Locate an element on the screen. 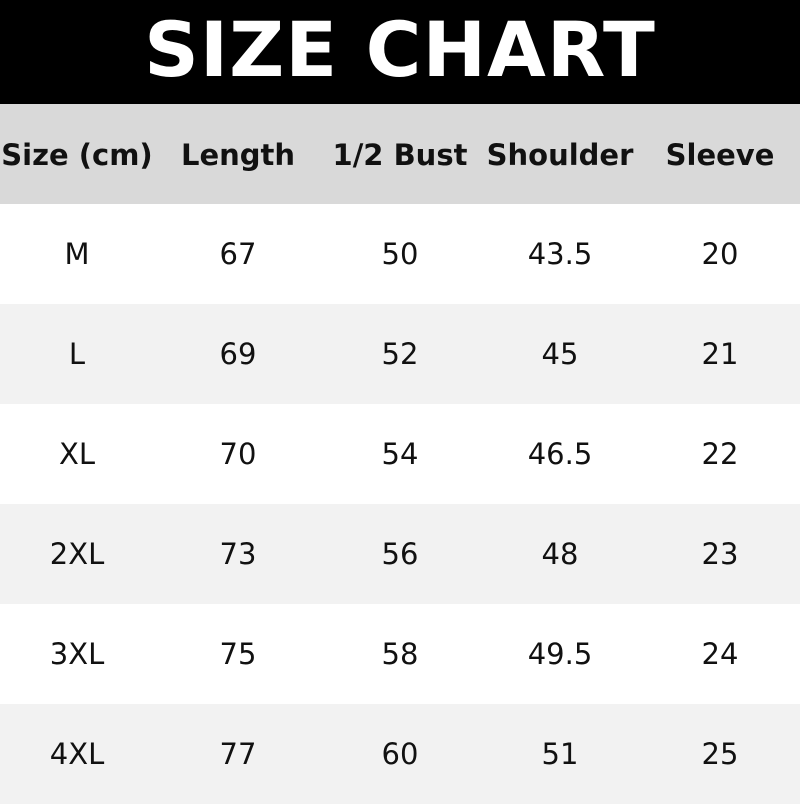 This screenshot has width=800, height=804. cell-bust: 50 is located at coordinates (400, 254).